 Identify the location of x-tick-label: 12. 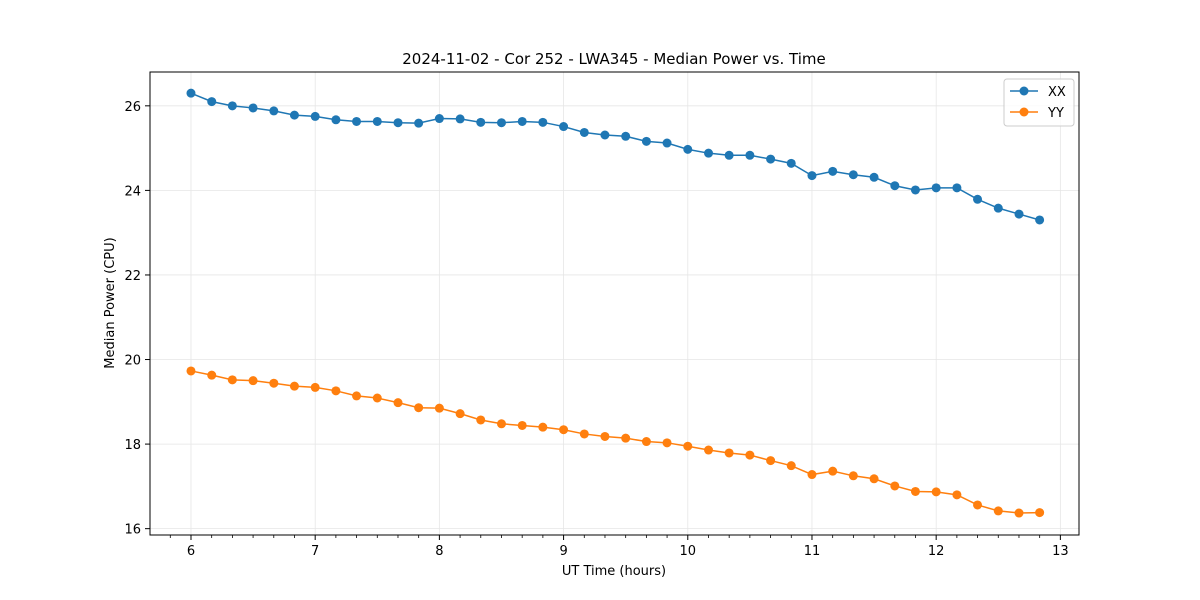
(936, 551).